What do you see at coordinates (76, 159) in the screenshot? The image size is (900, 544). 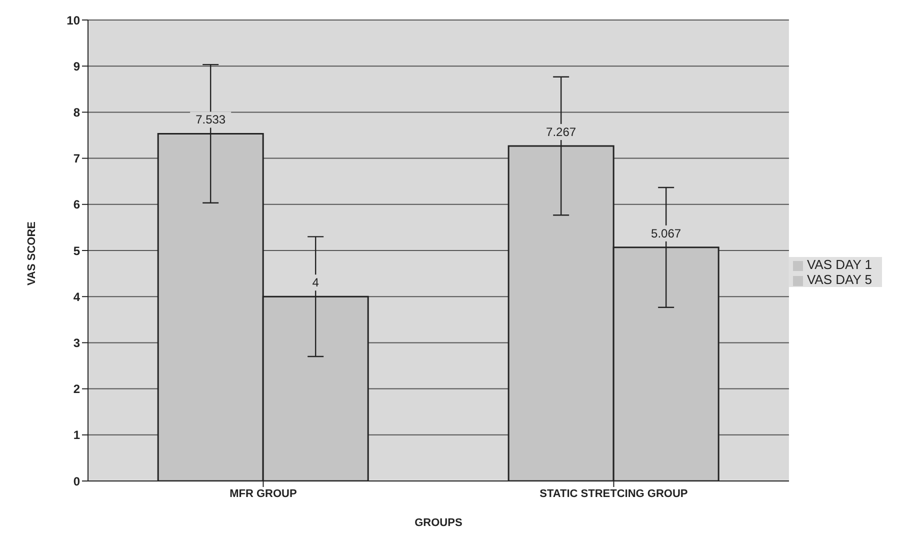 I see `y-tick-label: 7` at bounding box center [76, 159].